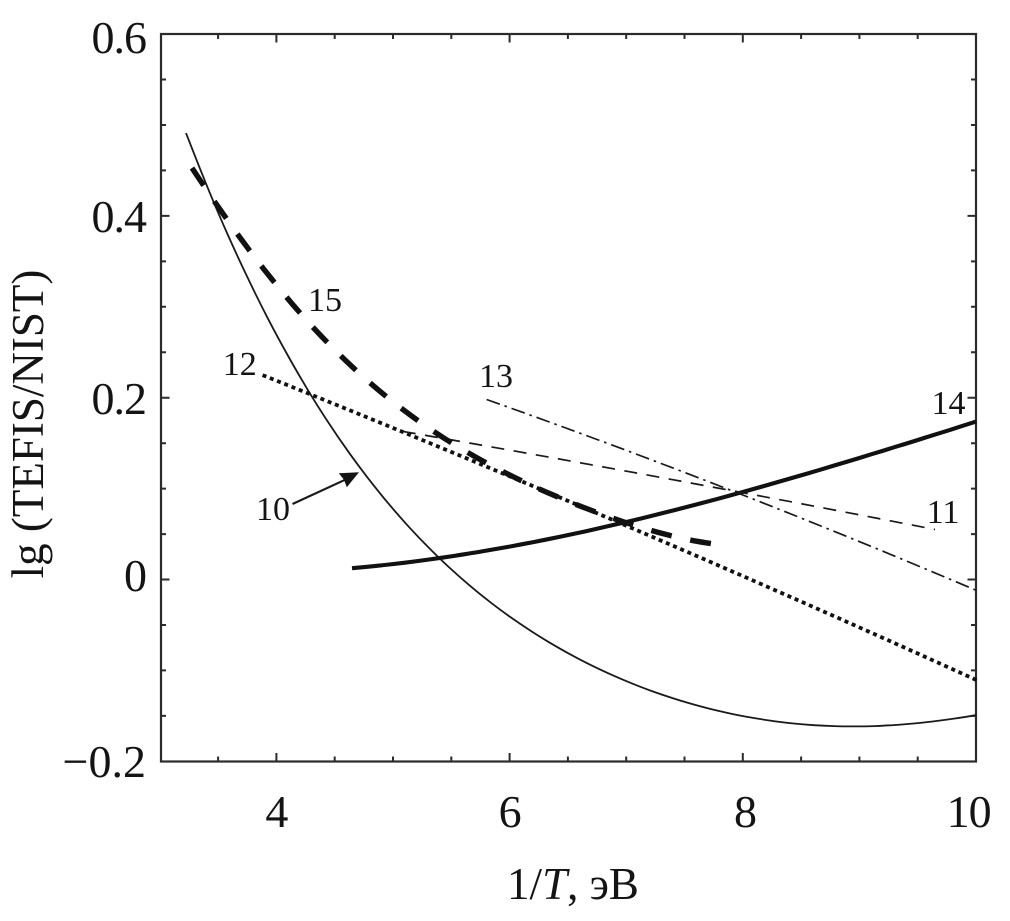  What do you see at coordinates (745, 811) in the screenshot?
I see `svg-text: 8` at bounding box center [745, 811].